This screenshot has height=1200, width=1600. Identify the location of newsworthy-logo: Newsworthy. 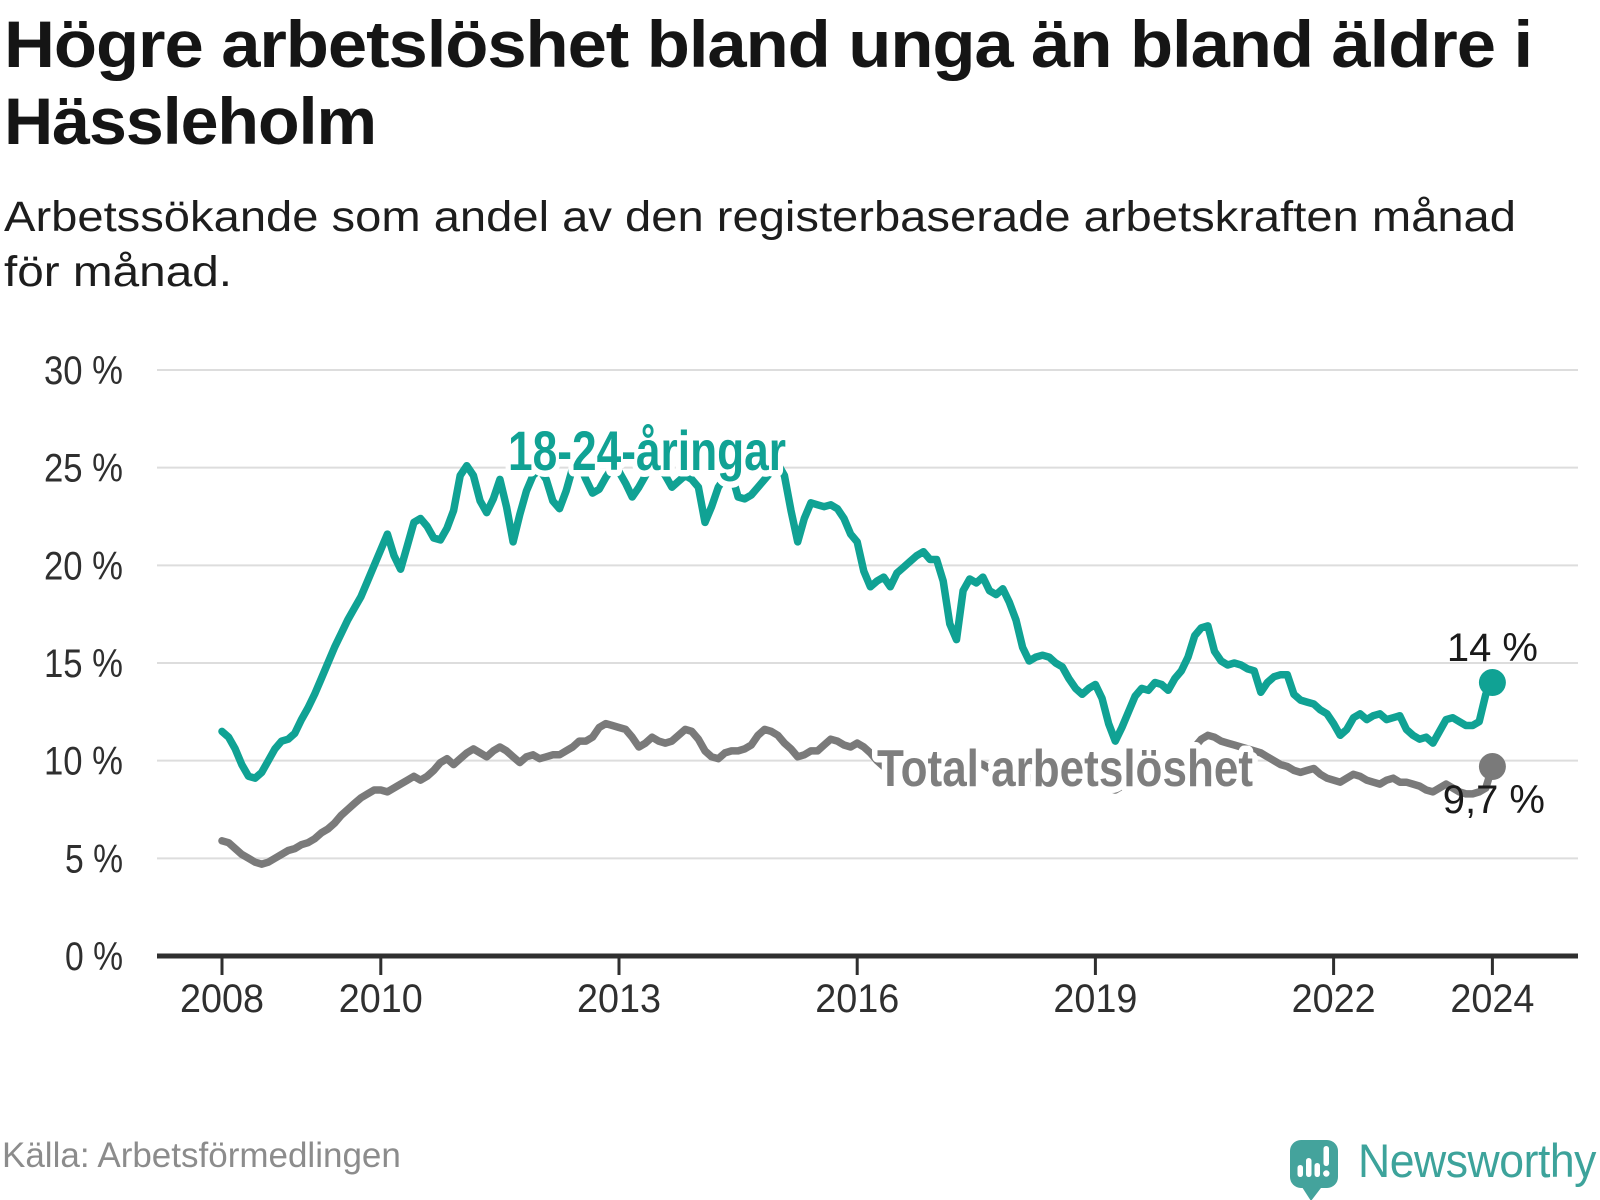
(1443, 1167).